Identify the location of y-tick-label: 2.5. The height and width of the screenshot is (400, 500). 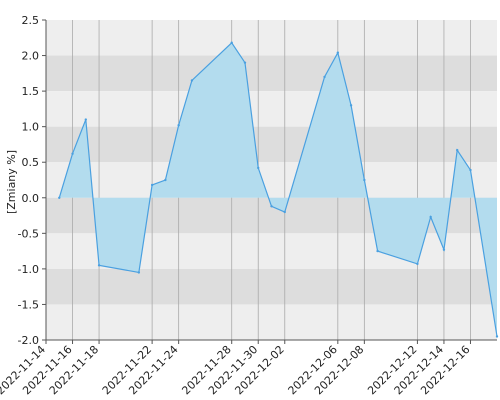
(31, 20).